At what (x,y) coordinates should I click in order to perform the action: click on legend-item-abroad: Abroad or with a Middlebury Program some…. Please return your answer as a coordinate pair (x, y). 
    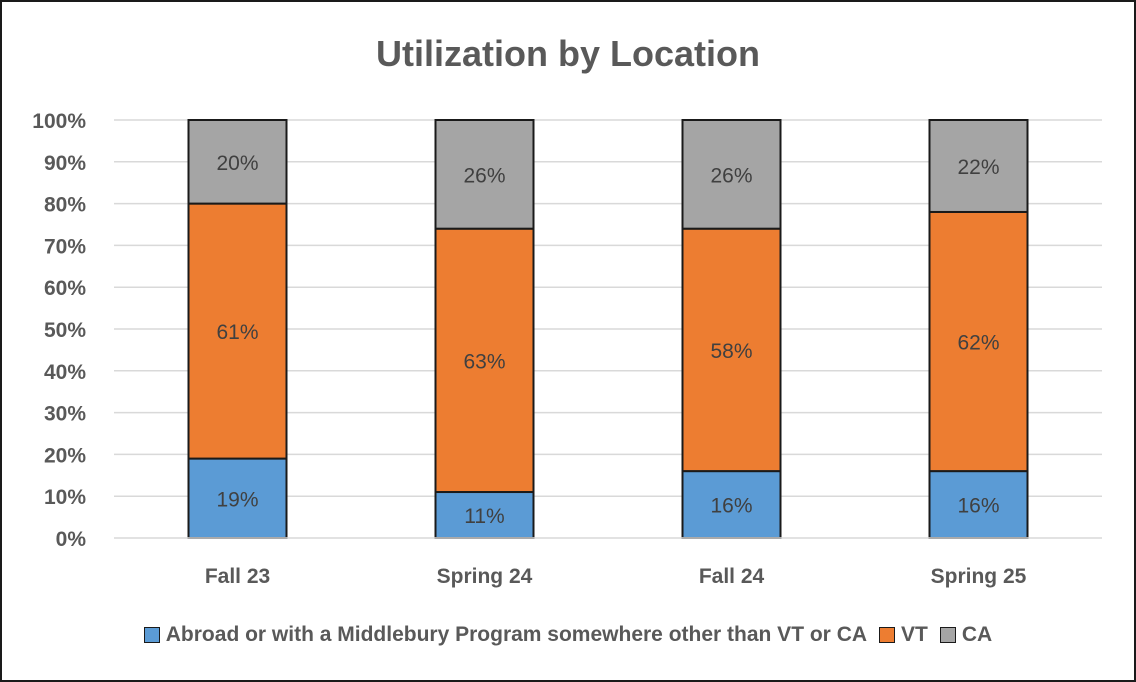
    Looking at the image, I should click on (505, 635).